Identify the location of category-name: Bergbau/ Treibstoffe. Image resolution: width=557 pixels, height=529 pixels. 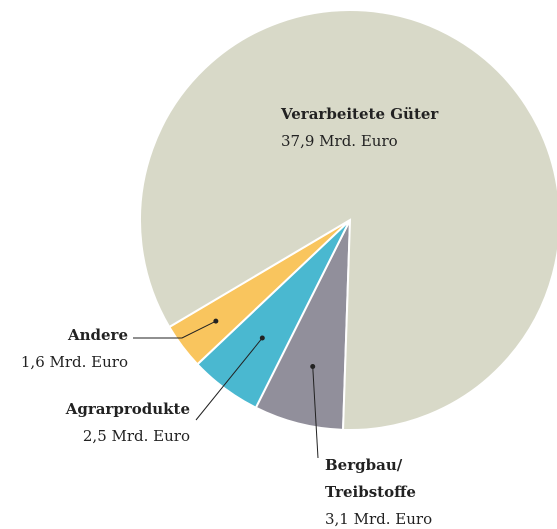
(370, 478).